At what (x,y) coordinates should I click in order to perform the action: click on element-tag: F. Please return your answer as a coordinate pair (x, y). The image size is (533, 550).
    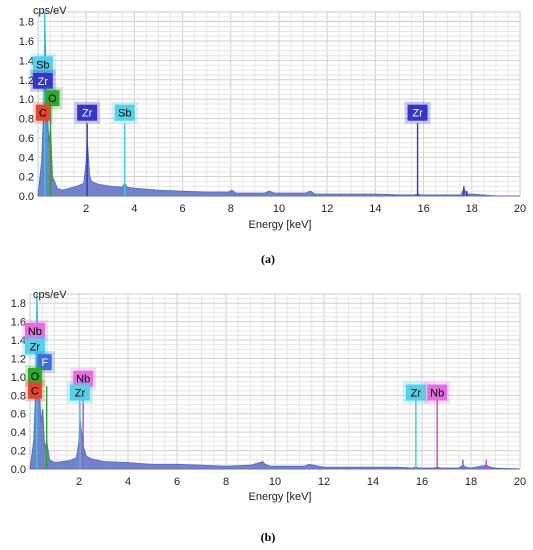
    Looking at the image, I should click on (44, 362).